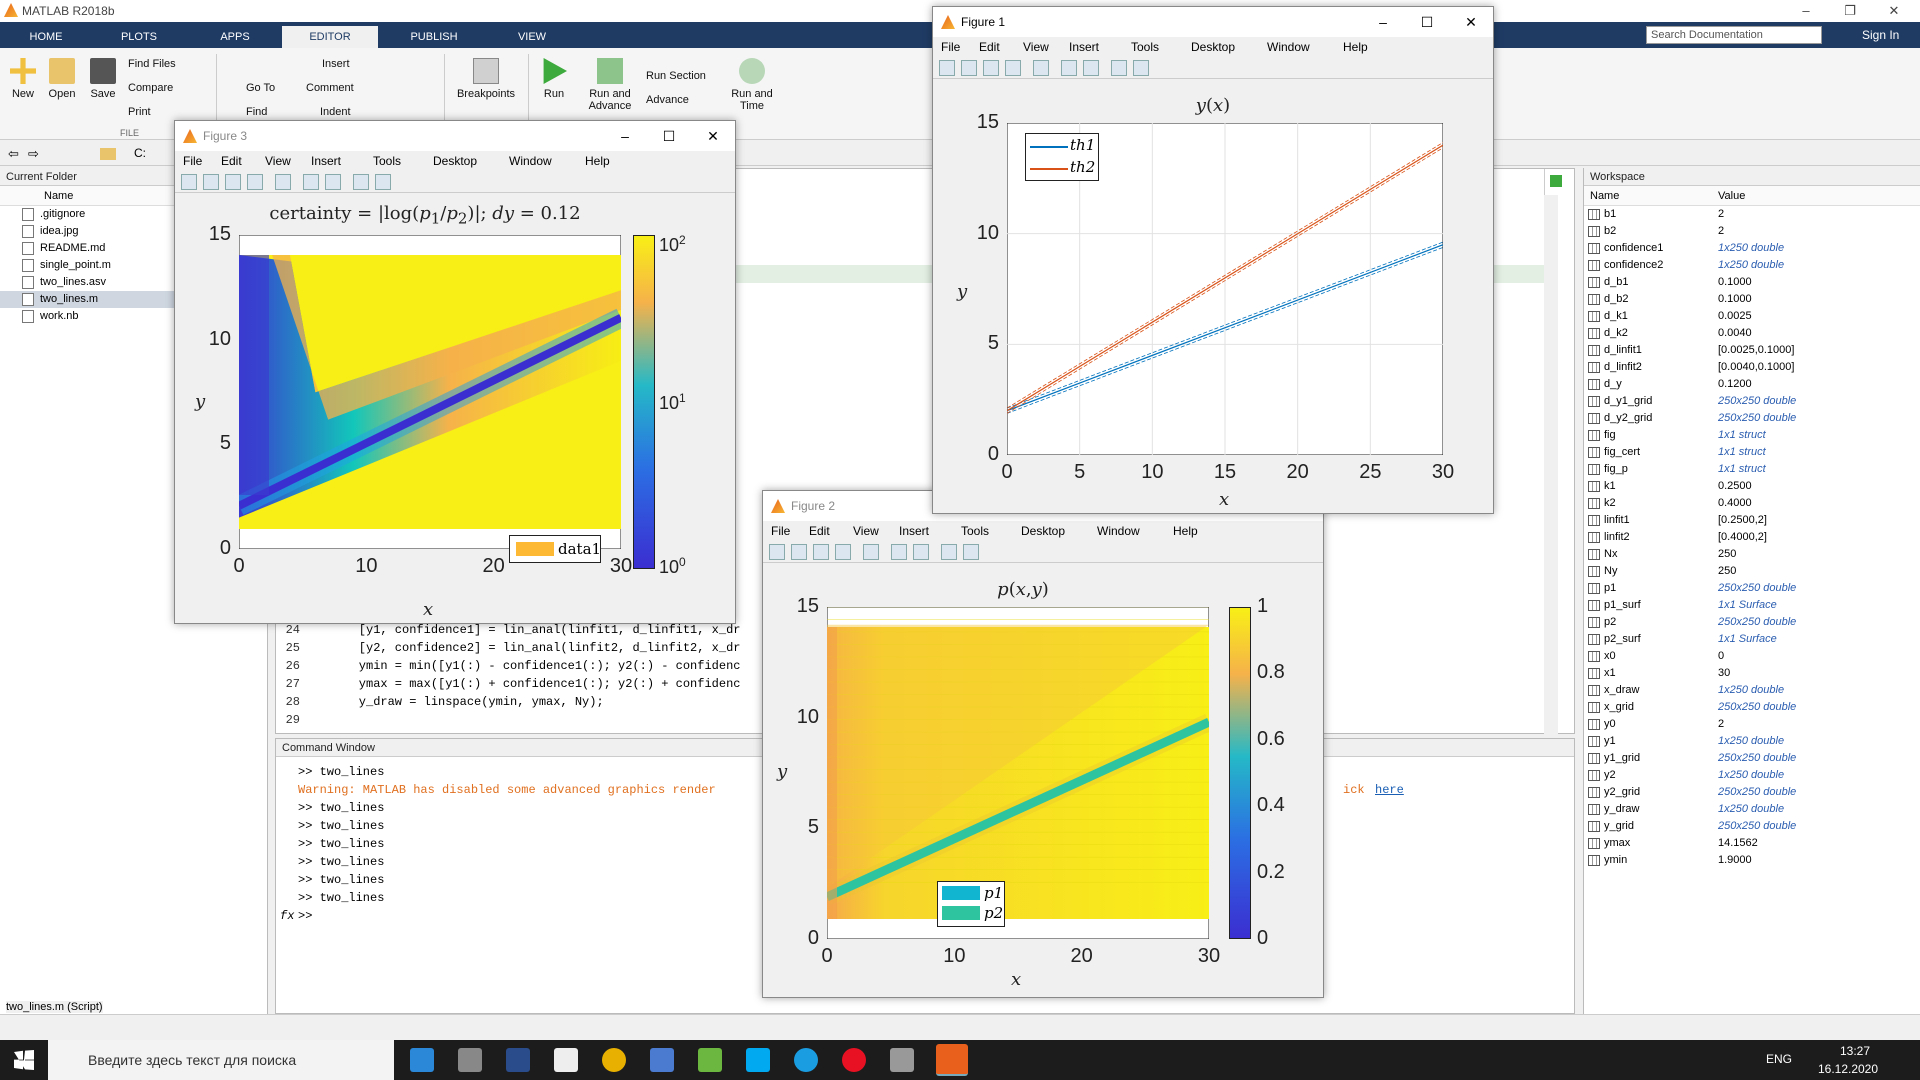  I want to click on workspace-variable: p2_surf 1x1 Surface, so click(1752, 639).